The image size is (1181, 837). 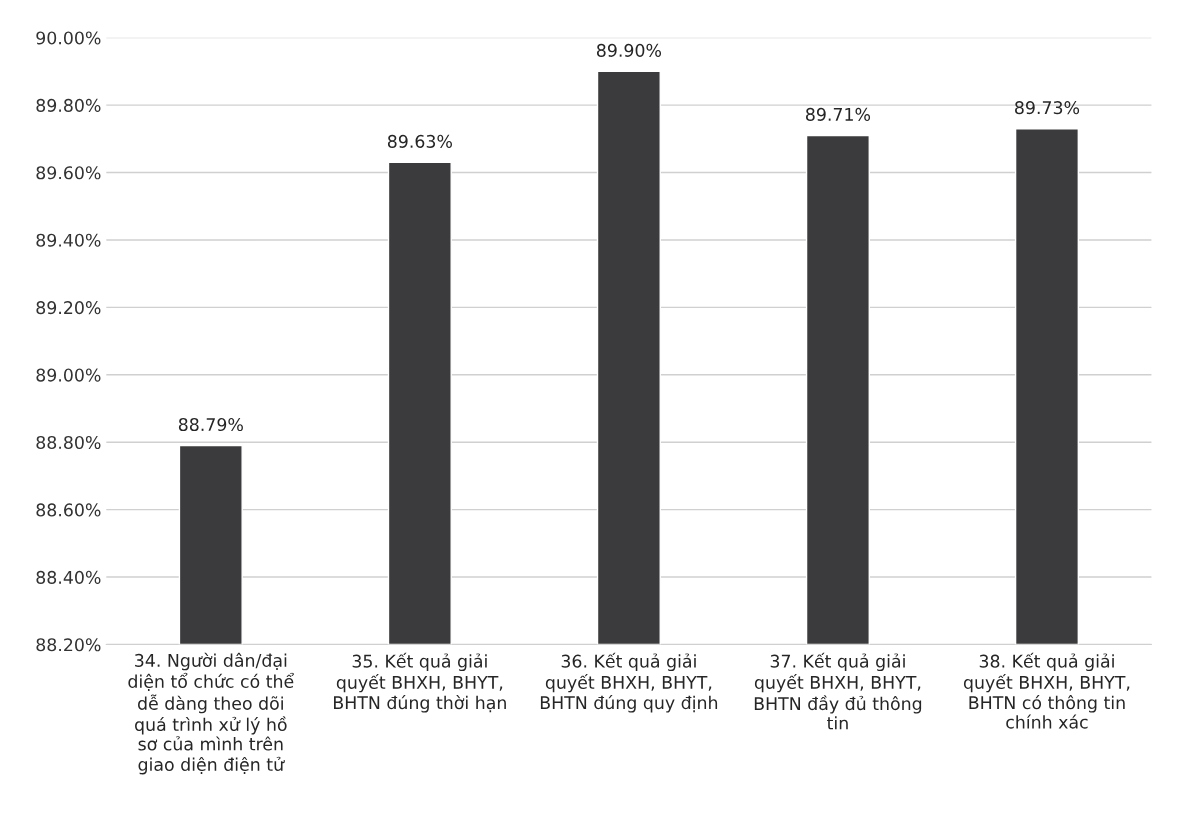 What do you see at coordinates (838, 691) in the screenshot?
I see `x-tick-label: 37. Kết quả giải quyết BHXH, BHYT, BHTN đầy đủ thông tin` at bounding box center [838, 691].